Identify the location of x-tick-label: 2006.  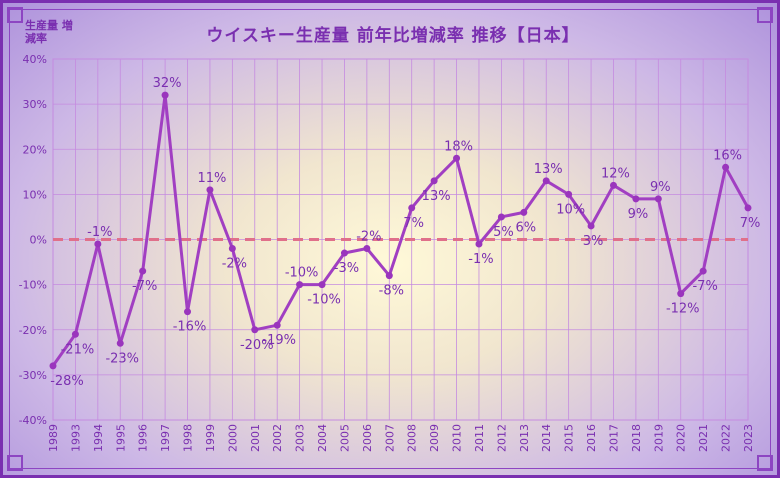
(367, 438).